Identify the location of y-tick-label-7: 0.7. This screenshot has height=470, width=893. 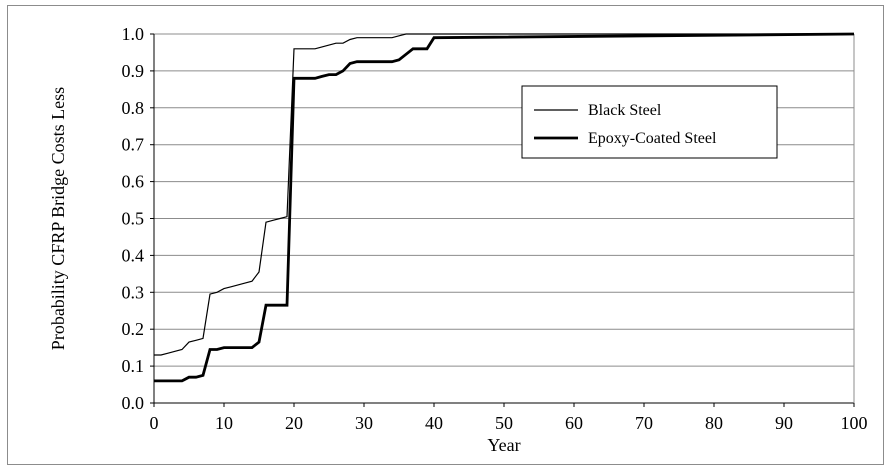
(133, 145).